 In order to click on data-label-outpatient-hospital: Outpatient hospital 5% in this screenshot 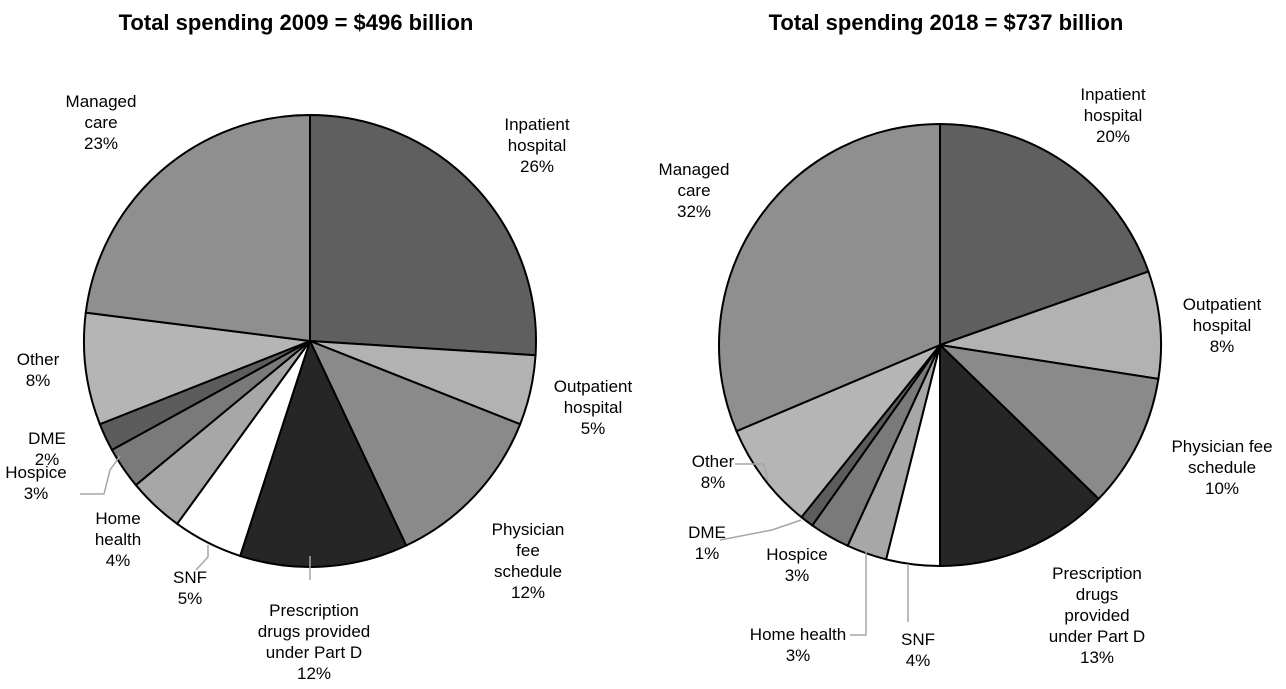, I will do `click(593, 407)`.